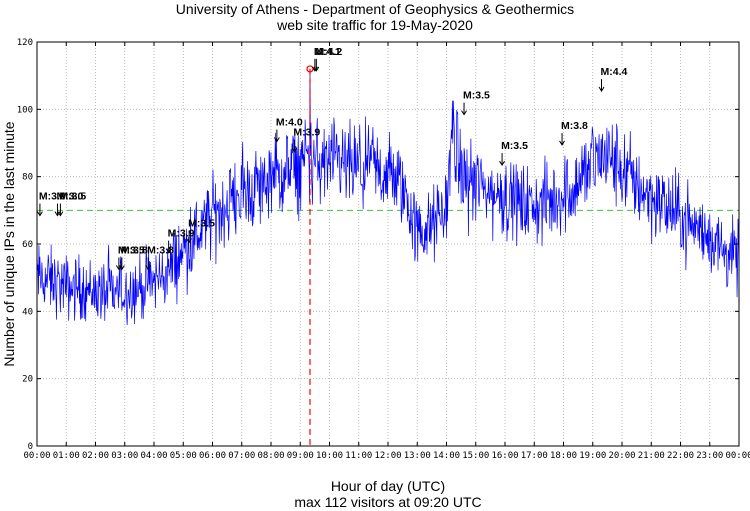 This screenshot has width=750, height=511. What do you see at coordinates (300, 456) in the screenshot?
I see `x-tick-label: 09:00` at bounding box center [300, 456].